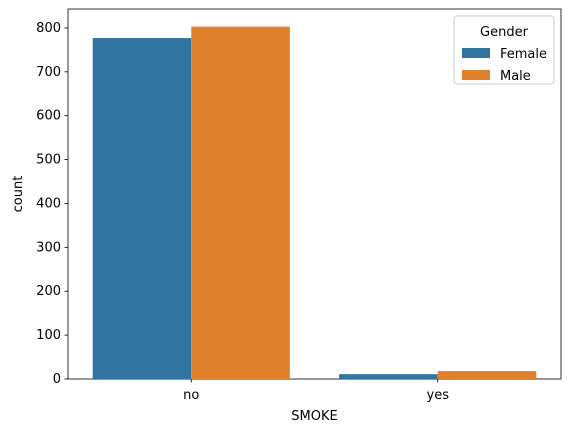 The width and height of the screenshot is (571, 436). I want to click on legend-label-male: Male, so click(515, 76).